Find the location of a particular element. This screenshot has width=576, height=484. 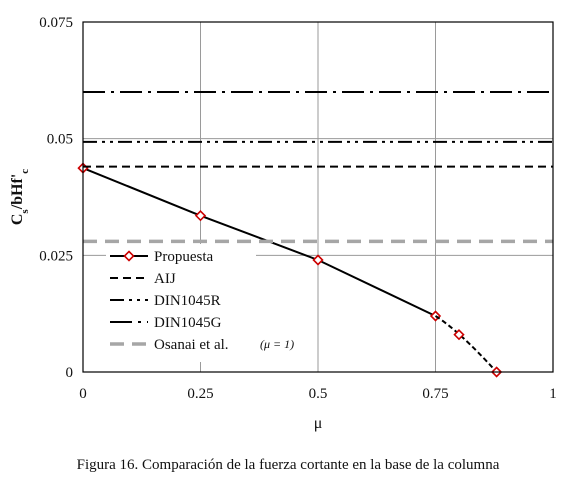

y-tick-label: 0.025 is located at coordinates (56, 256).